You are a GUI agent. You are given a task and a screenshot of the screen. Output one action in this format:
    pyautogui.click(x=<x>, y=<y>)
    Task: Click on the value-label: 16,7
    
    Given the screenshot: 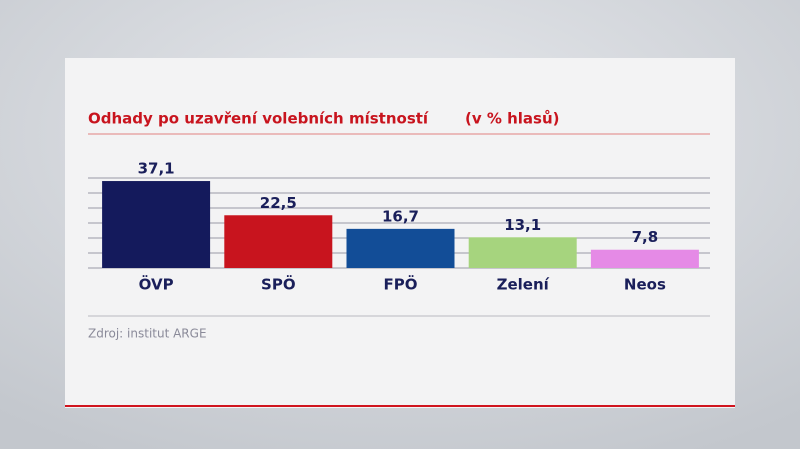 What is the action you would take?
    pyautogui.click(x=400, y=216)
    